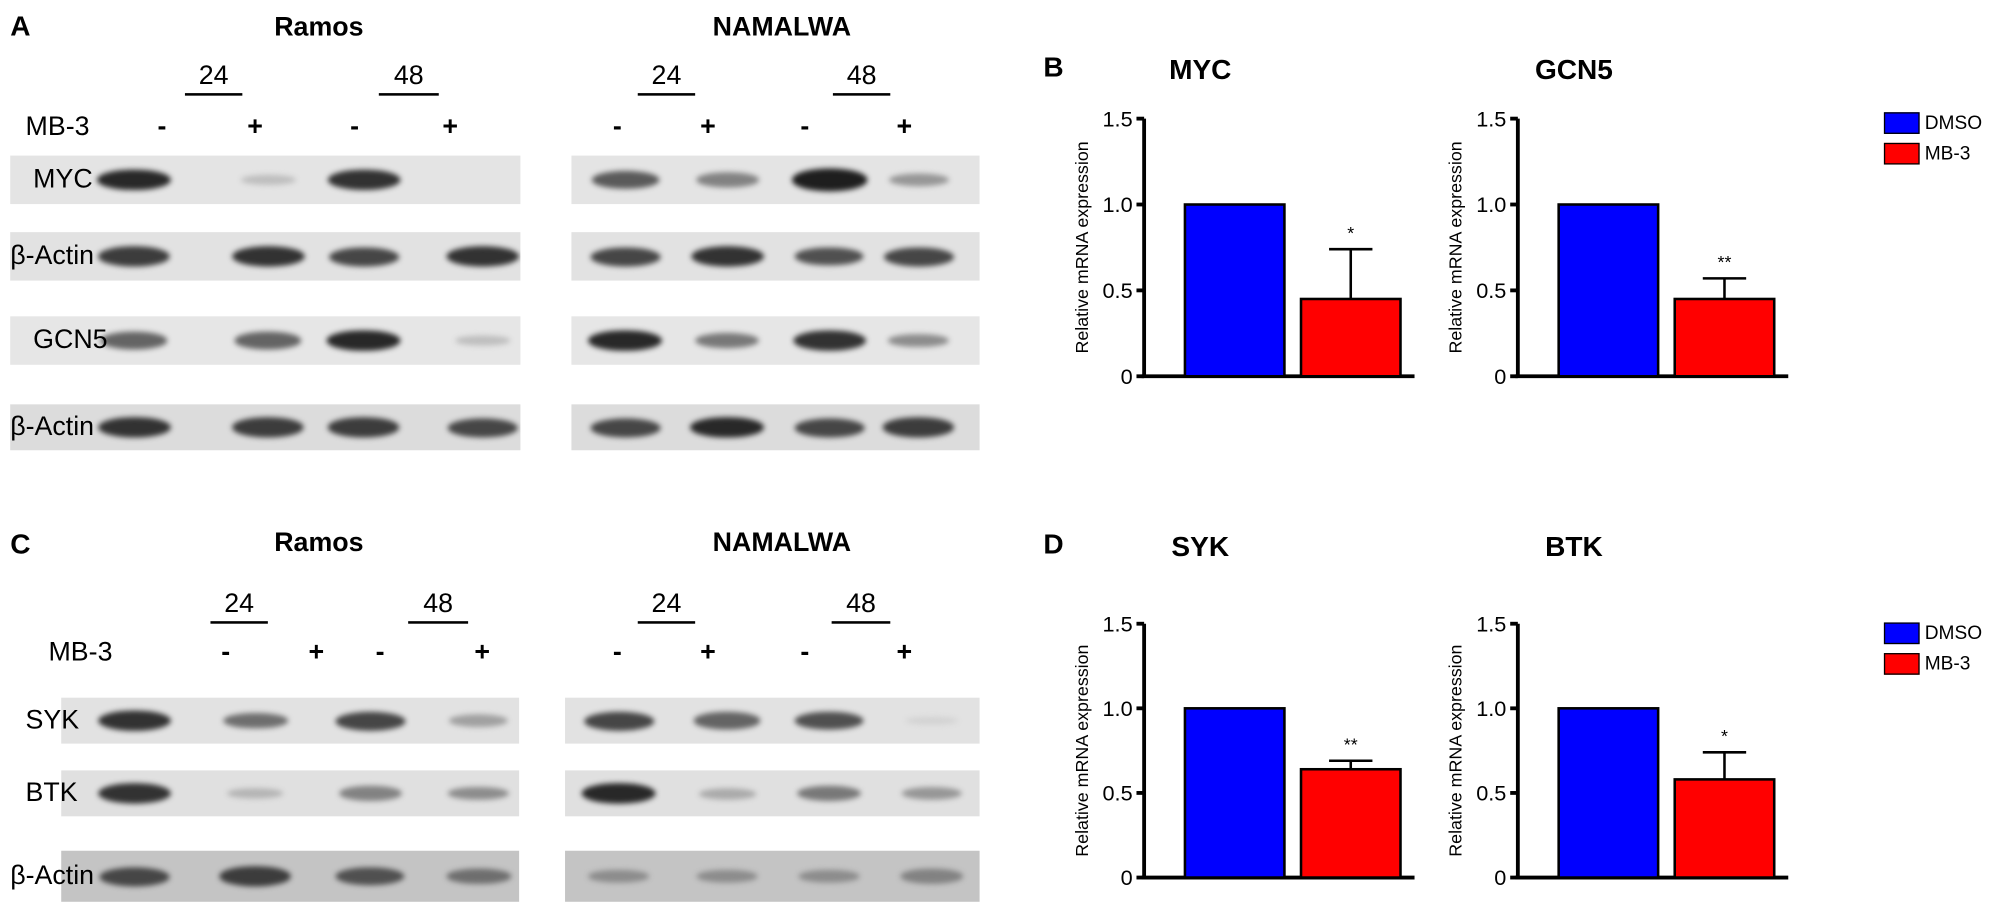 Image resolution: width=2000 pixels, height=910 pixels. I want to click on chart-title: MYC, so click(1200, 69).